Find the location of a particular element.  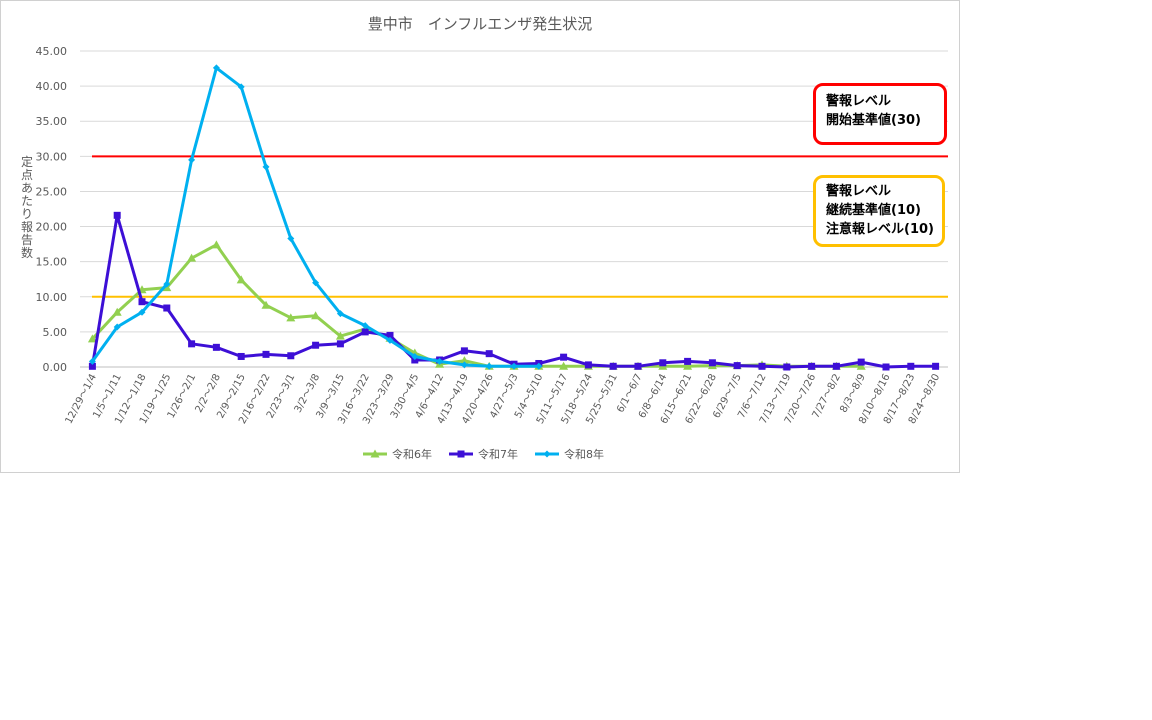

watch-level-annotation: 警報レベル 継続基準値(10) 注意報レベル(10) is located at coordinates (879, 211).